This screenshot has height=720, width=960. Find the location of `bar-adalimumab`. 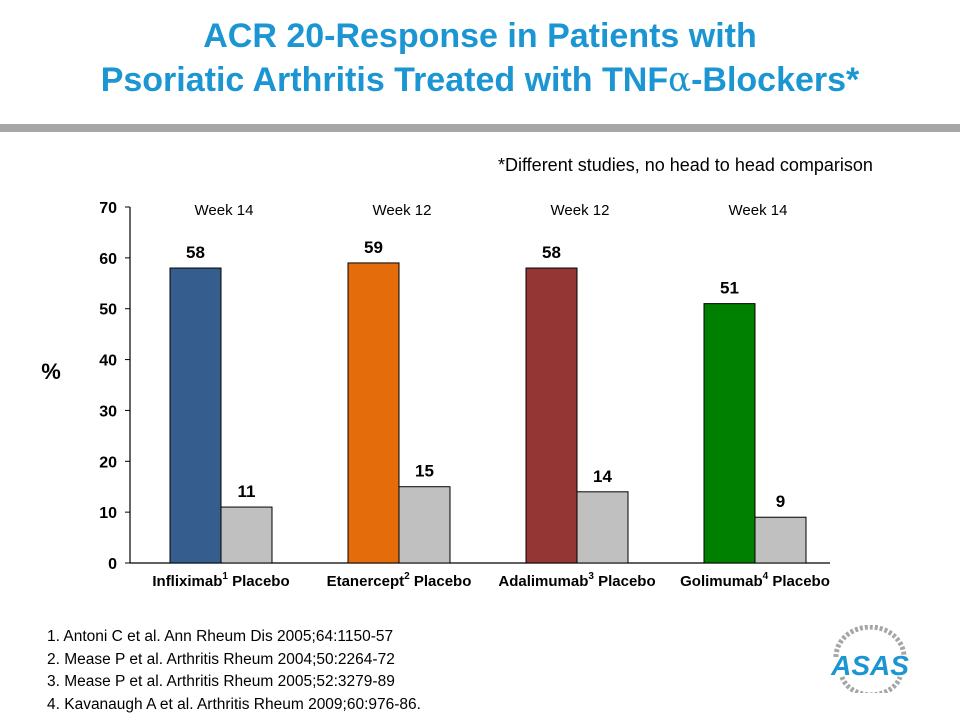

bar-adalimumab is located at coordinates (551, 415).